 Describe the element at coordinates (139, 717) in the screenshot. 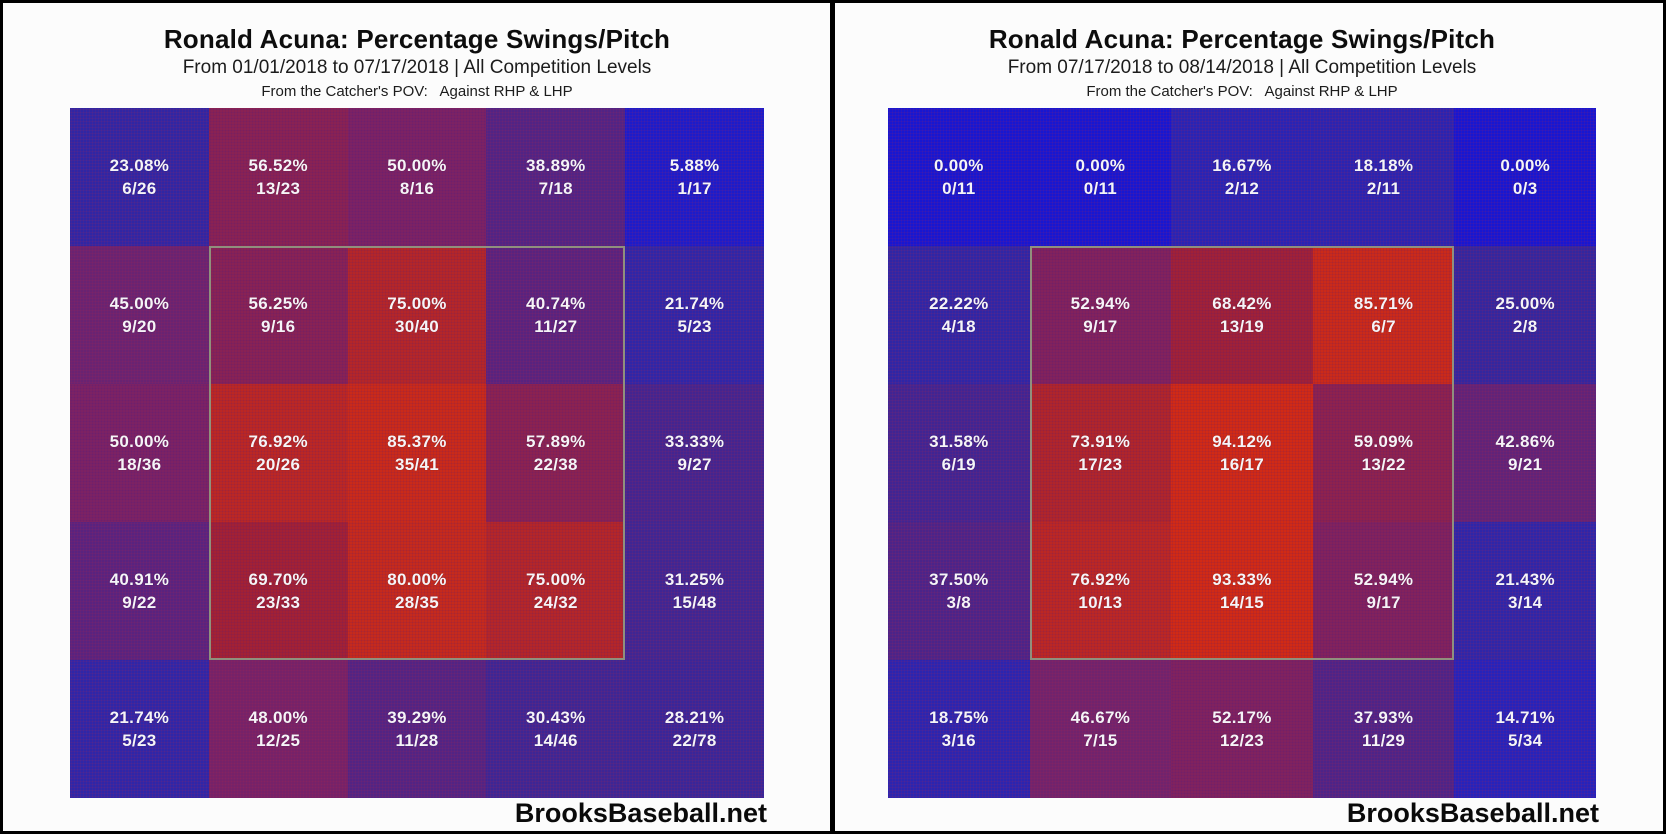

I see `cell-swing-percentage: 21.74%` at that location.